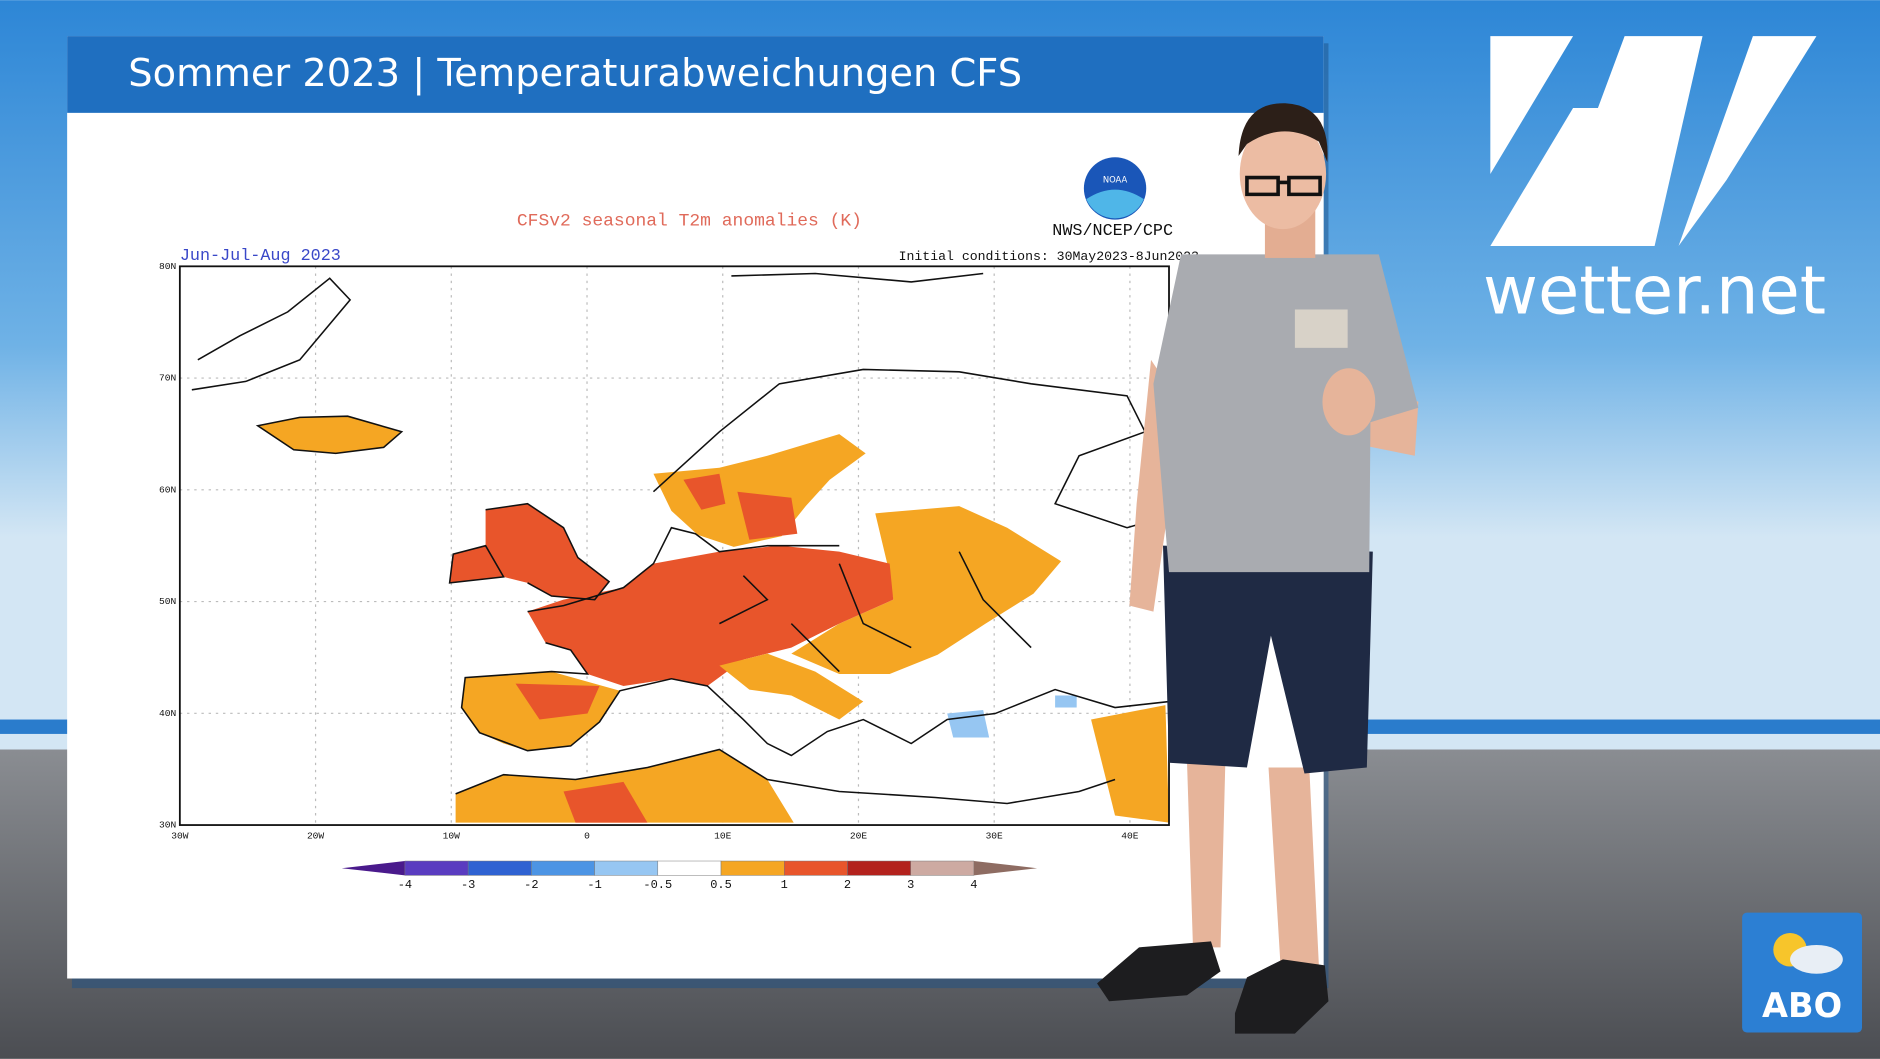 This screenshot has height=1059, width=1880. Describe the element at coordinates (260, 256) in the screenshot. I see `map-period: Jun-Jul-Aug 2023` at that location.